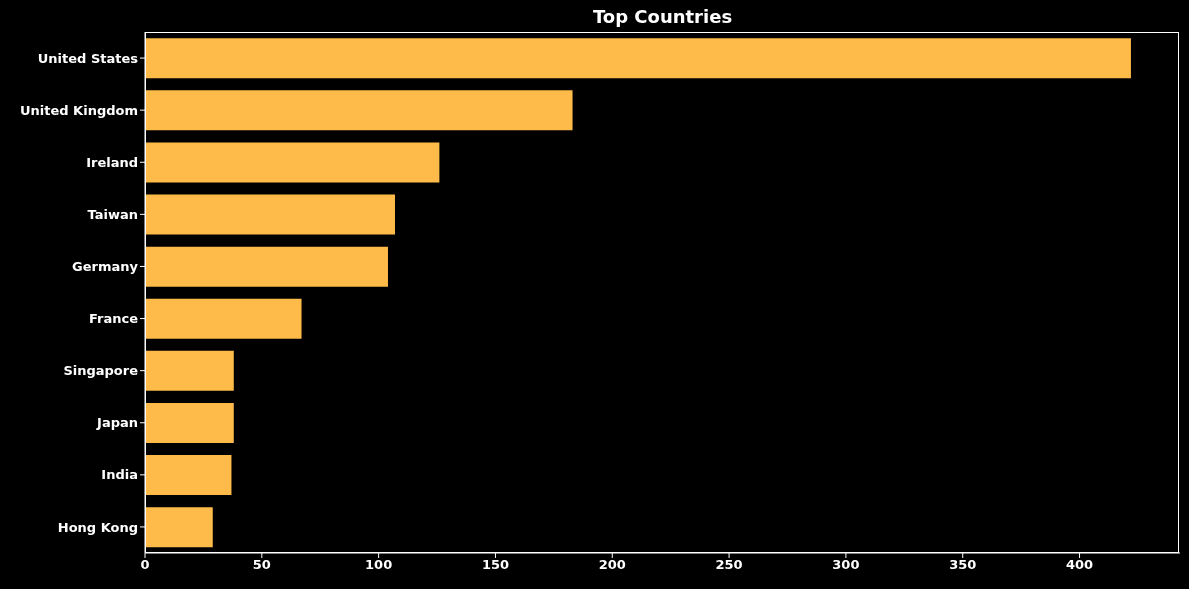 Image resolution: width=1189 pixels, height=589 pixels. I want to click on x-tick-label: 150, so click(495, 565).